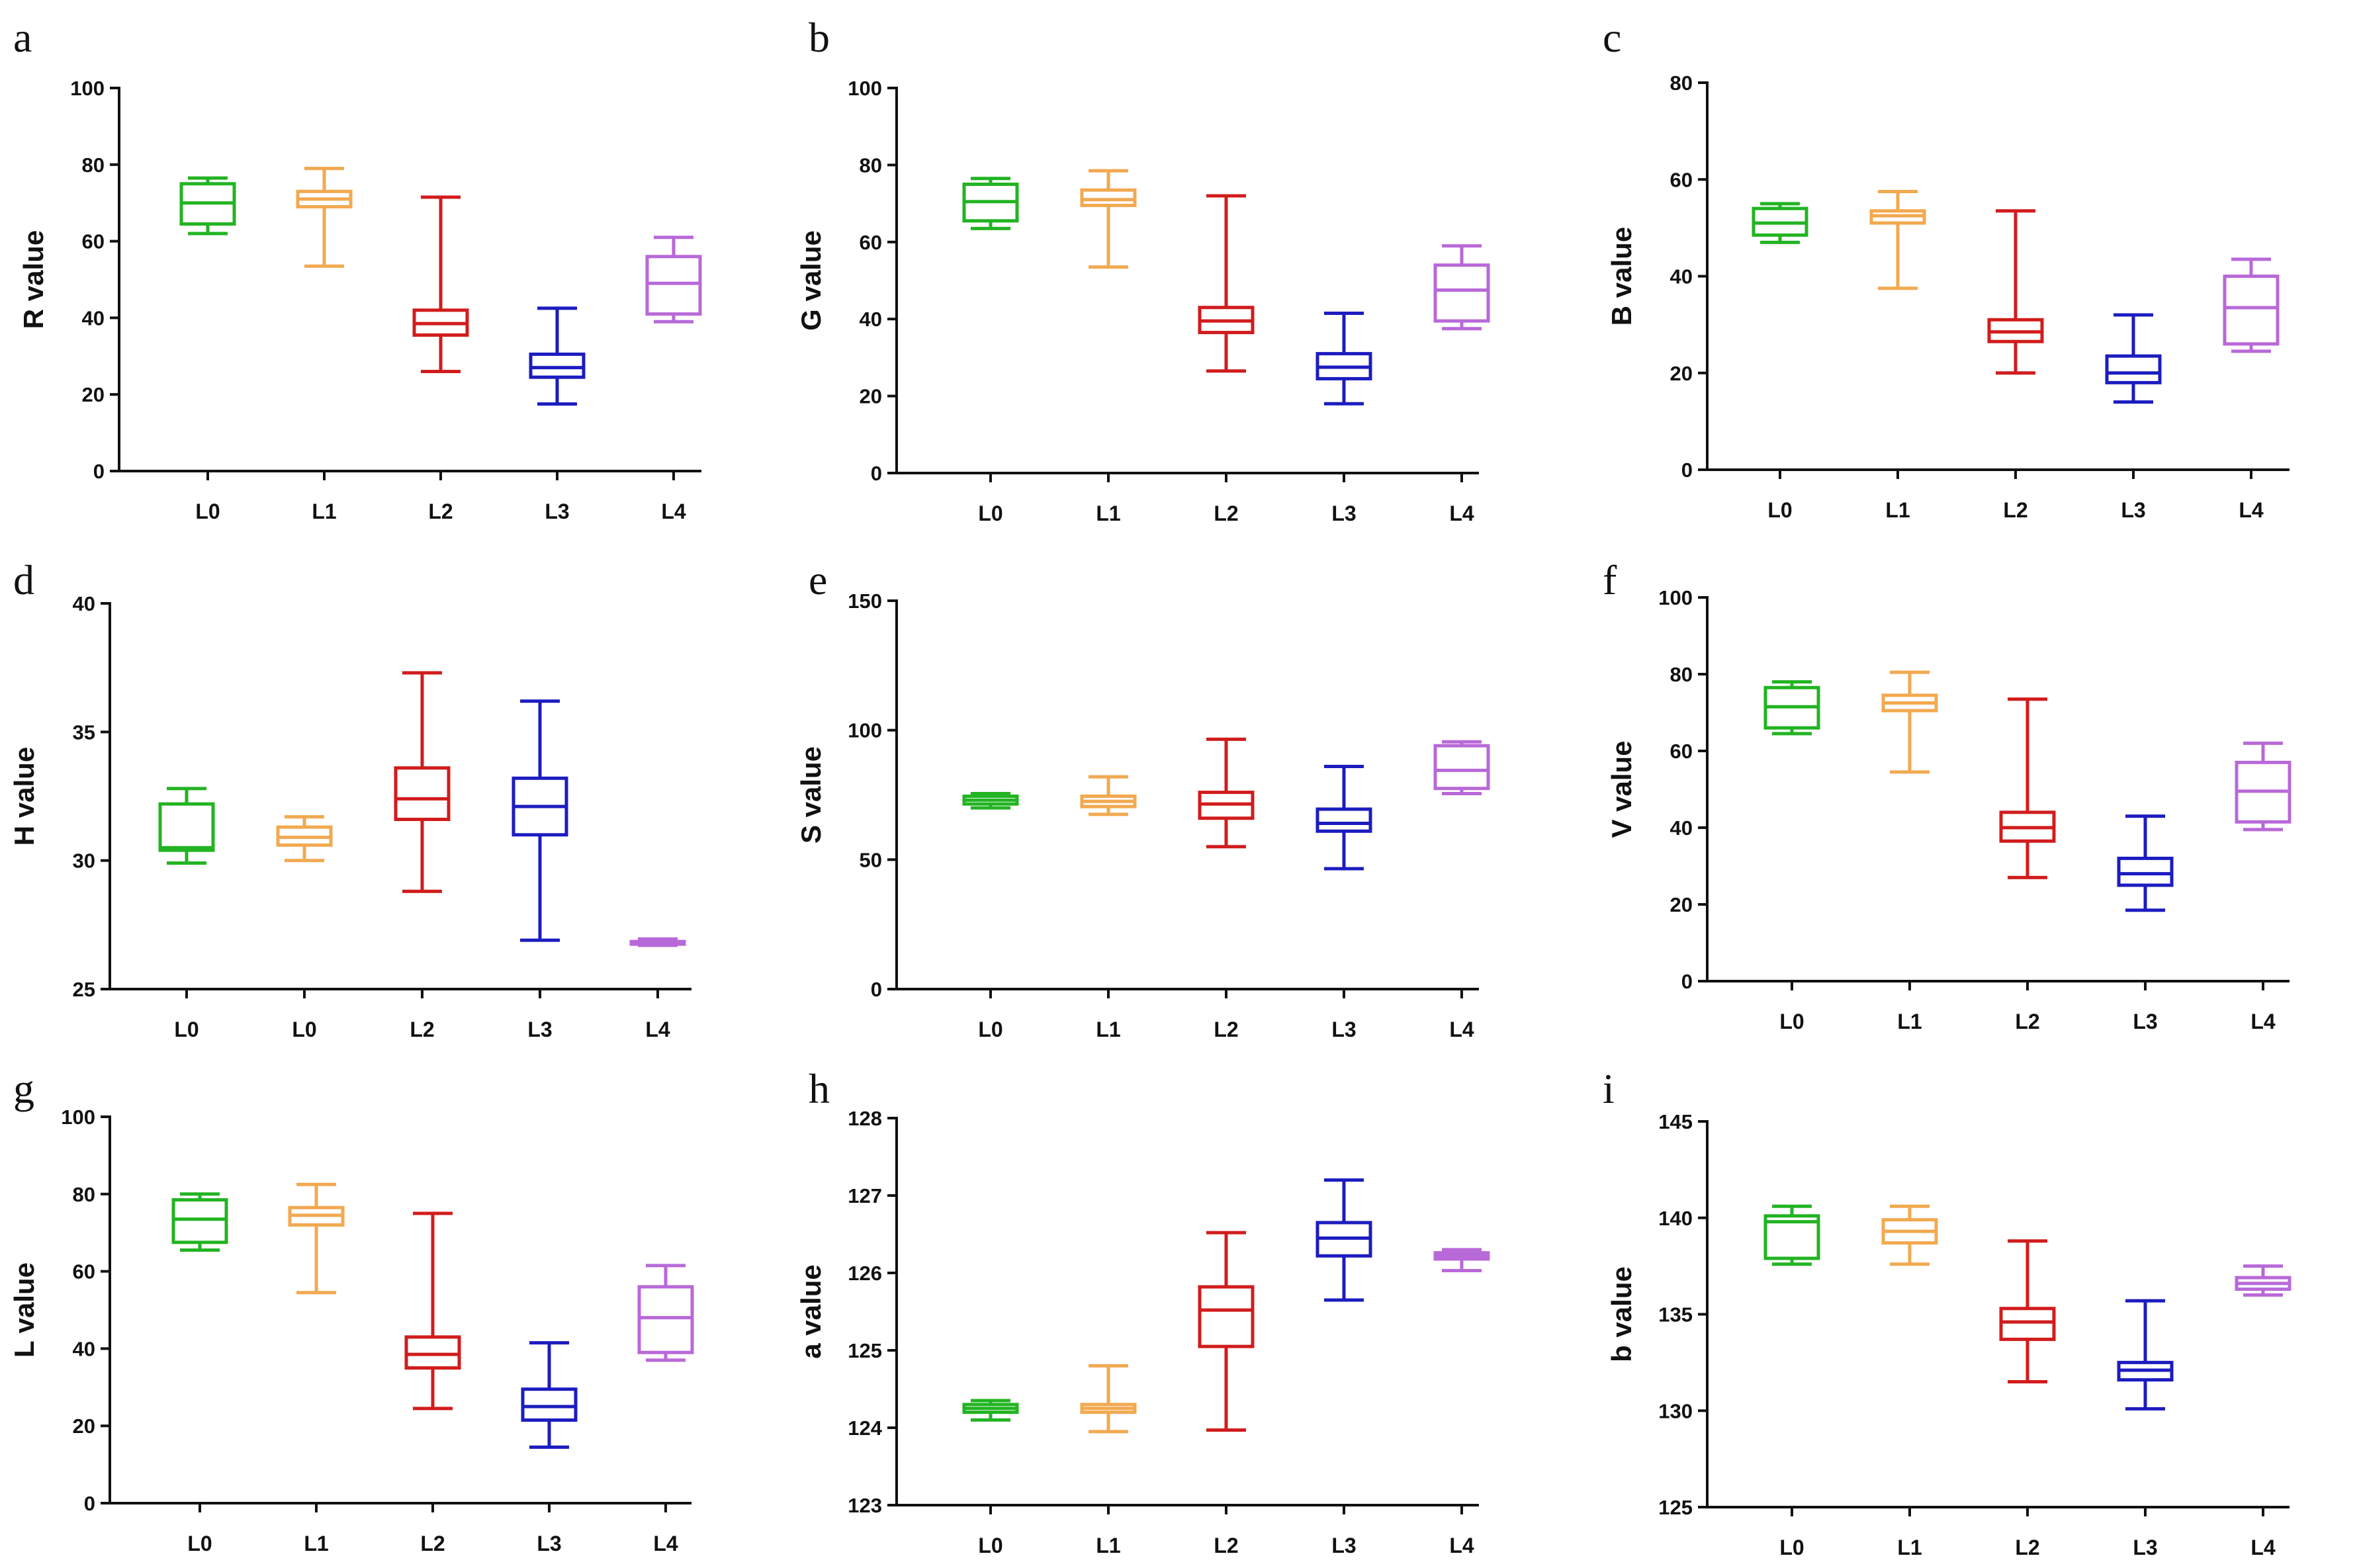 This screenshot has height=1568, width=2359. Describe the element at coordinates (811, 795) in the screenshot. I see `y-axis-label: S value` at that location.